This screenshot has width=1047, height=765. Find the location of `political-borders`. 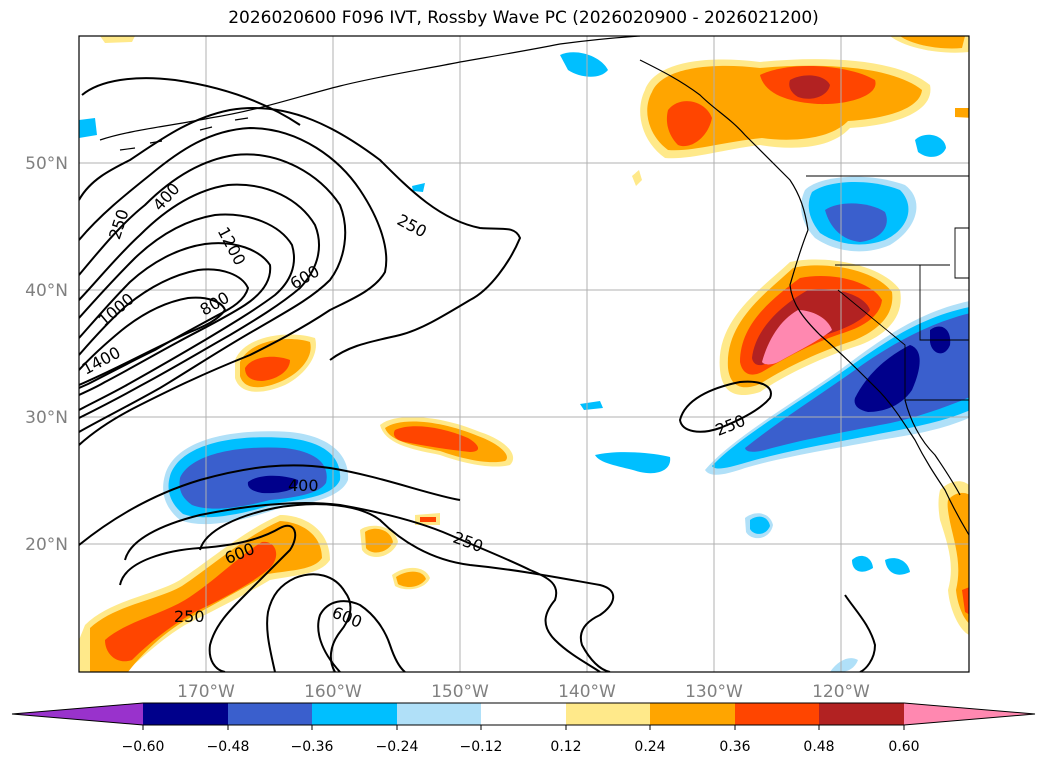

political-borders is located at coordinates (887, 288).